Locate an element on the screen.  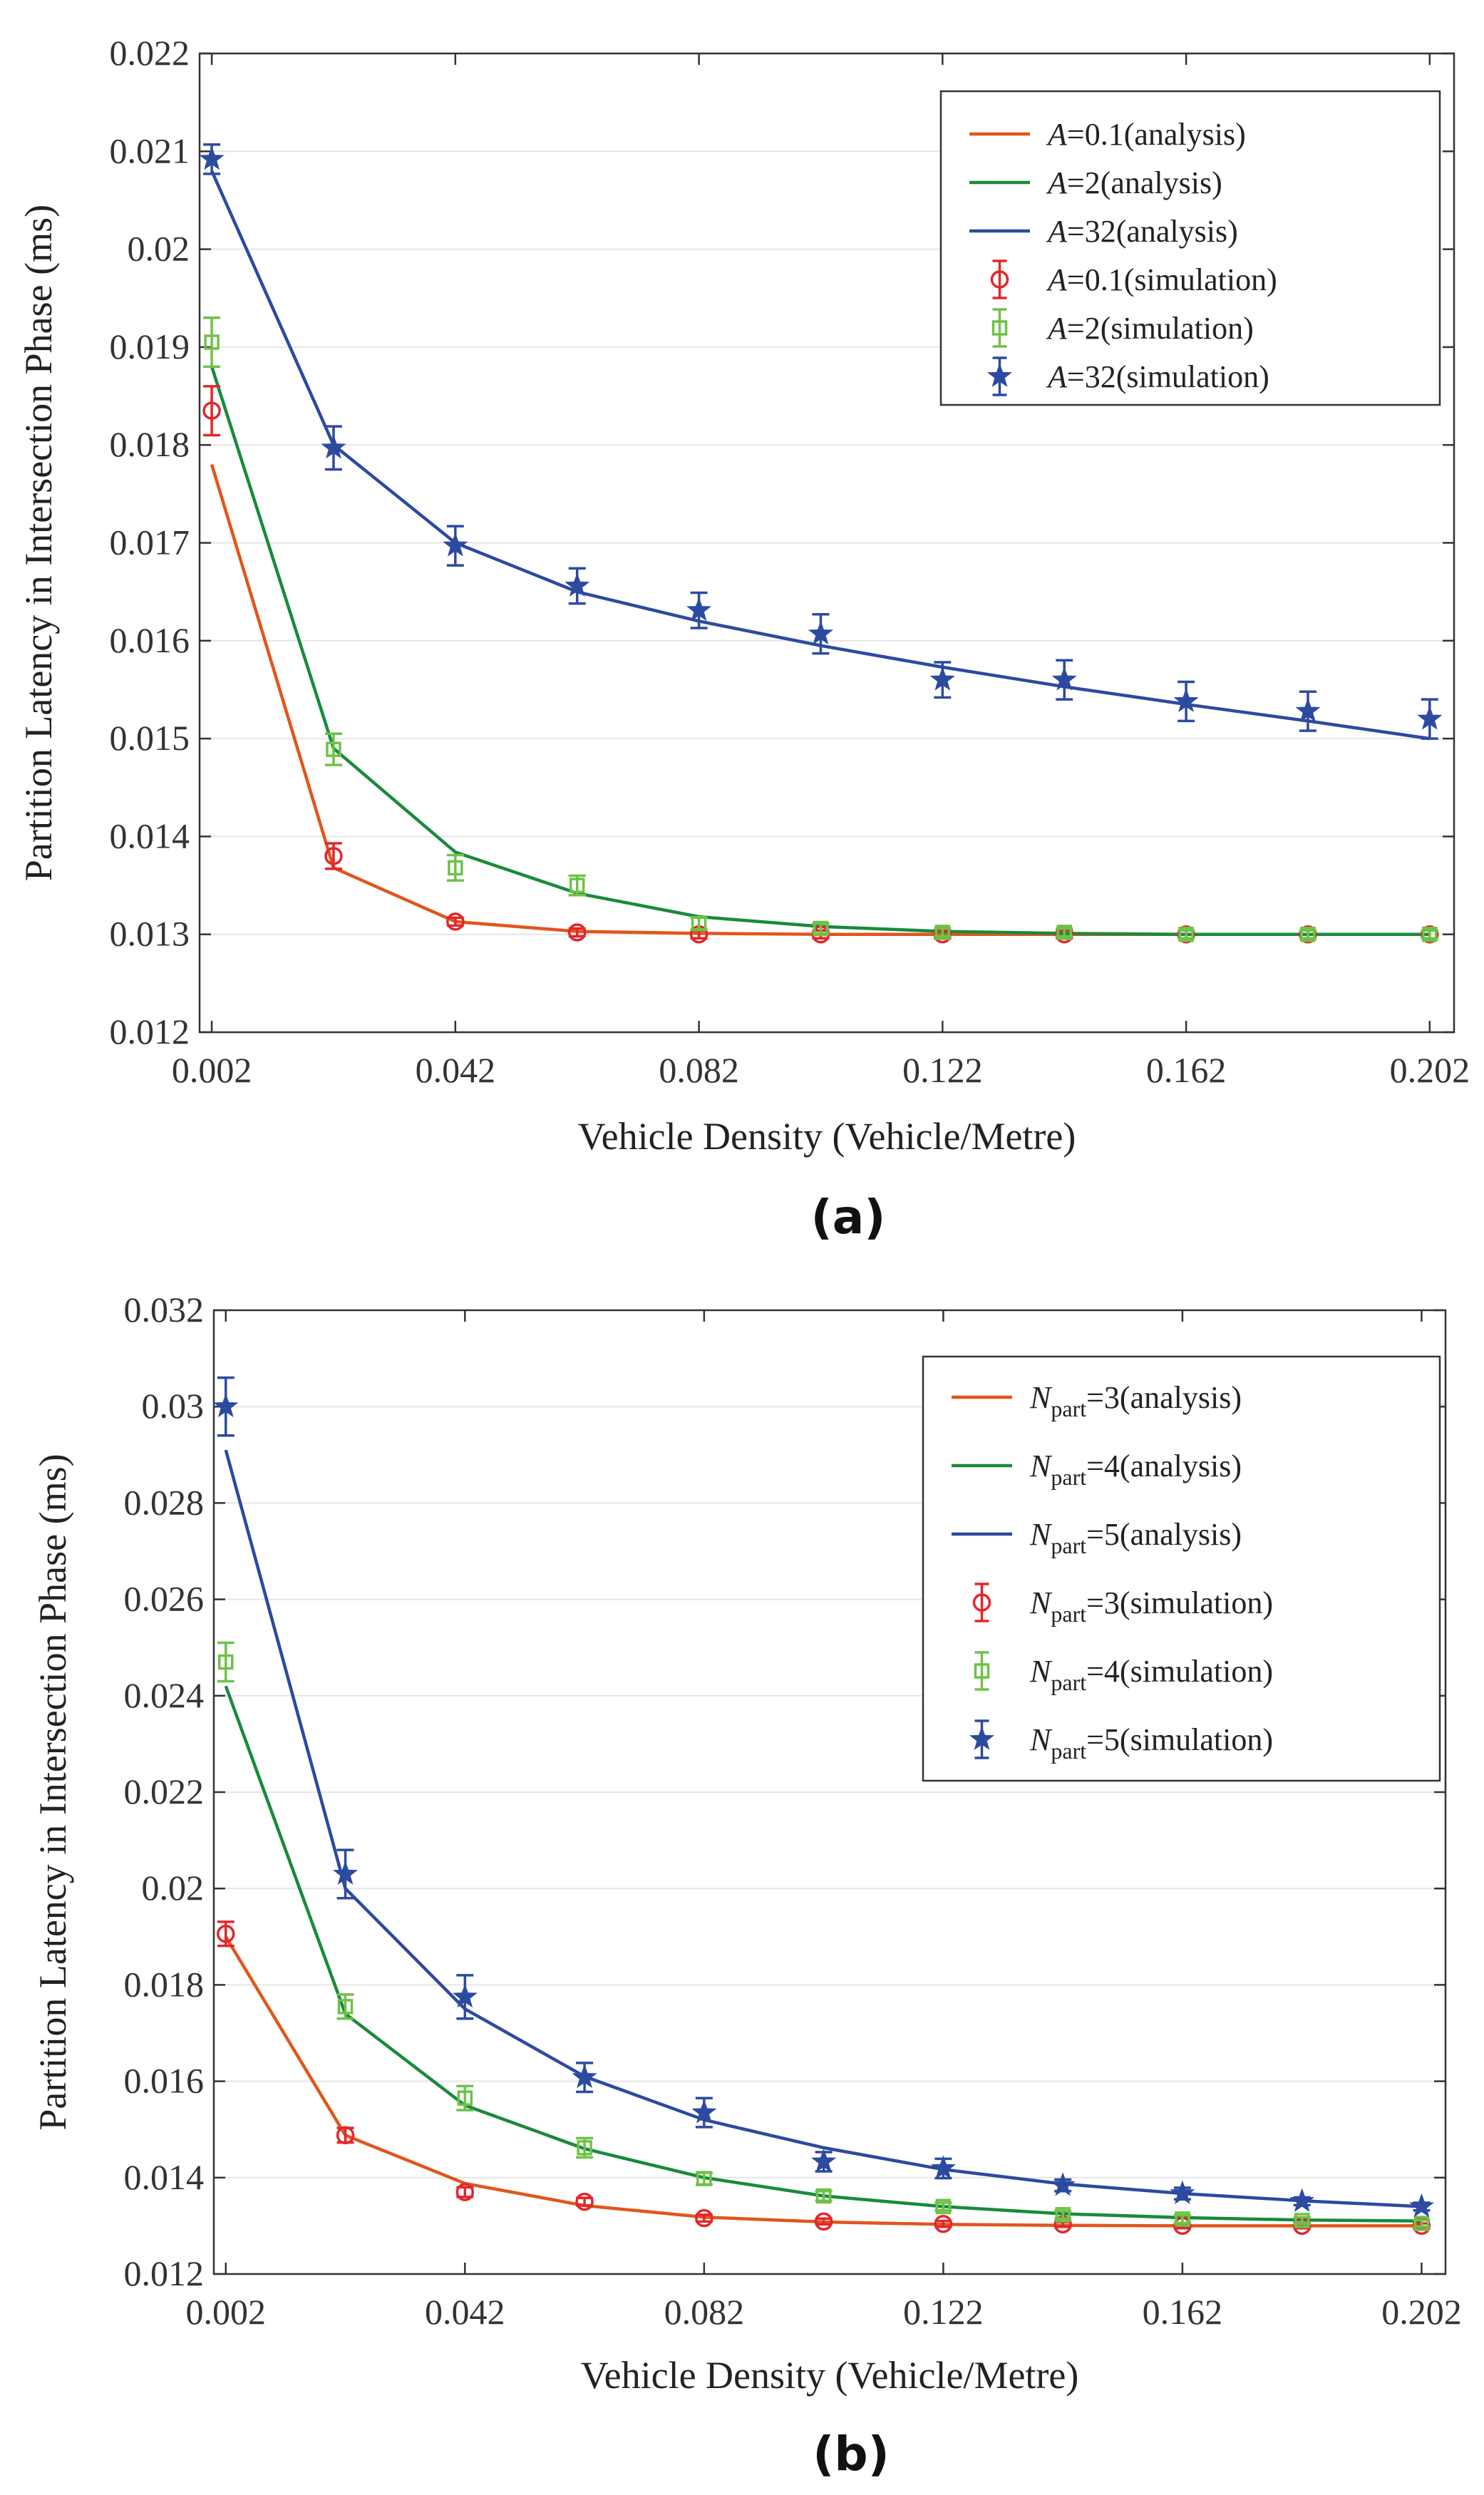
y-tick-label: 0.03 is located at coordinates (173, 1406).